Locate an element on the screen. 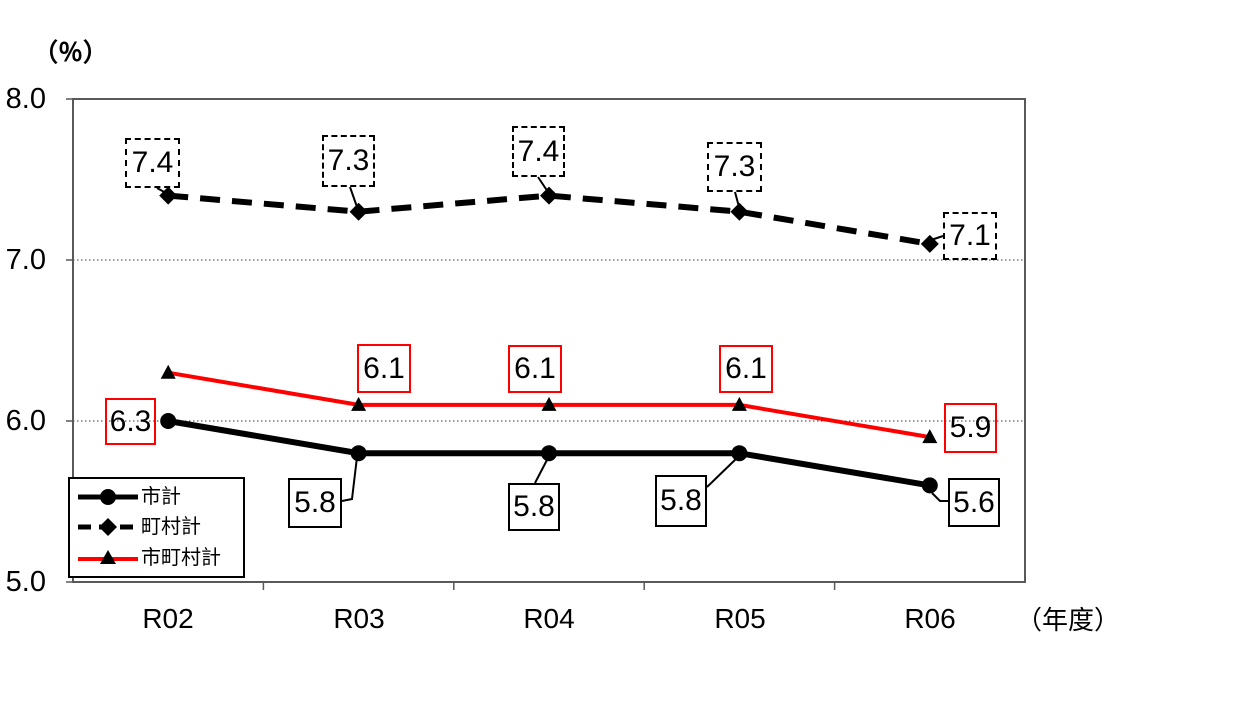  x-tick-label-r06: R06 is located at coordinates (930, 618).